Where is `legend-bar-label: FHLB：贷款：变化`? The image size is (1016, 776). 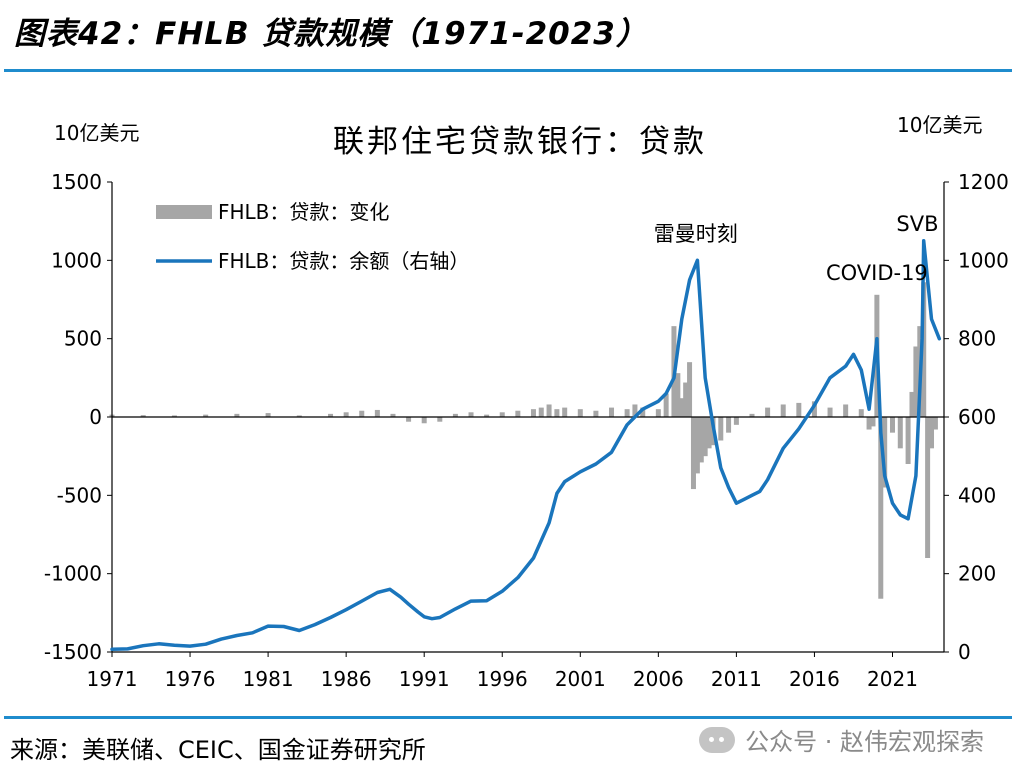 legend-bar-label: FHLB：贷款：变化 is located at coordinates (303, 212).